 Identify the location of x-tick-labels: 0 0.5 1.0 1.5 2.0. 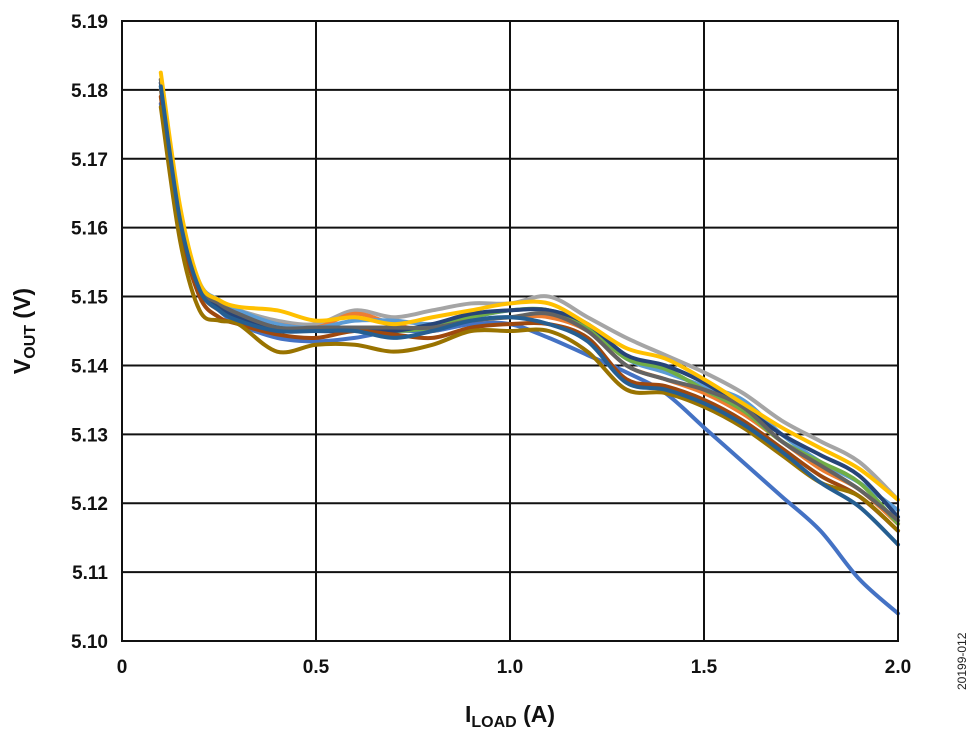
(514, 667).